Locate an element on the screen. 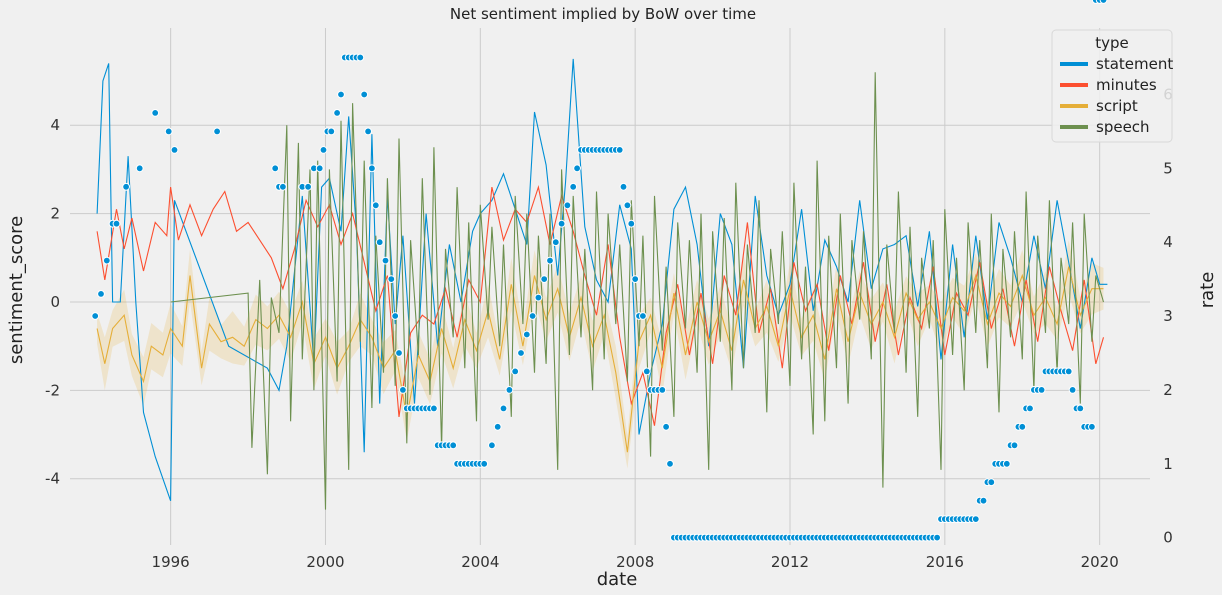 The image size is (1222, 595). legend-box is located at coordinates (1112, 86).